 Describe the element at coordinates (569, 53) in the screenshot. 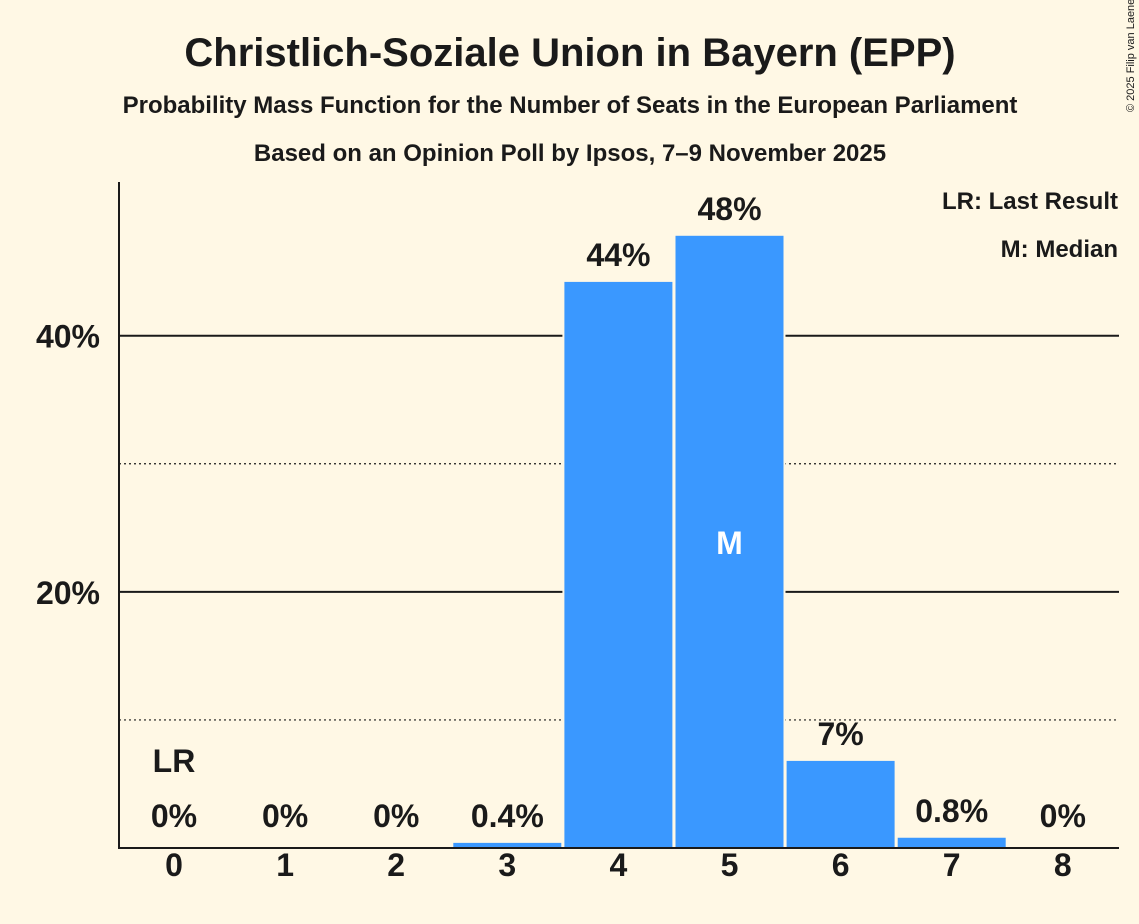

I see `chart-title: Christlich-Soziale Union in Bayern (EPP)` at that location.